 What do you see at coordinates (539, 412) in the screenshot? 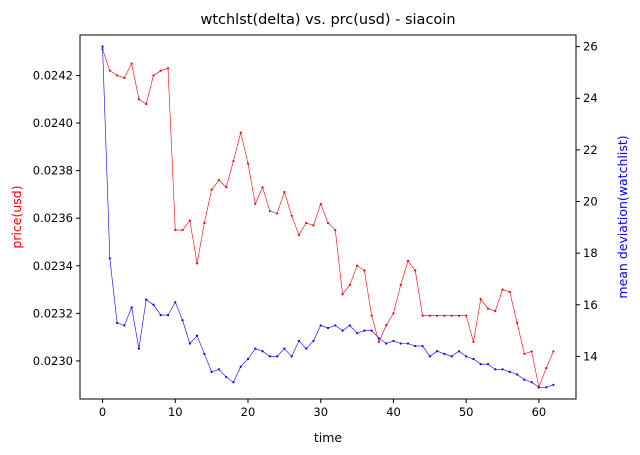
I see `x-tick-label: 60` at bounding box center [539, 412].